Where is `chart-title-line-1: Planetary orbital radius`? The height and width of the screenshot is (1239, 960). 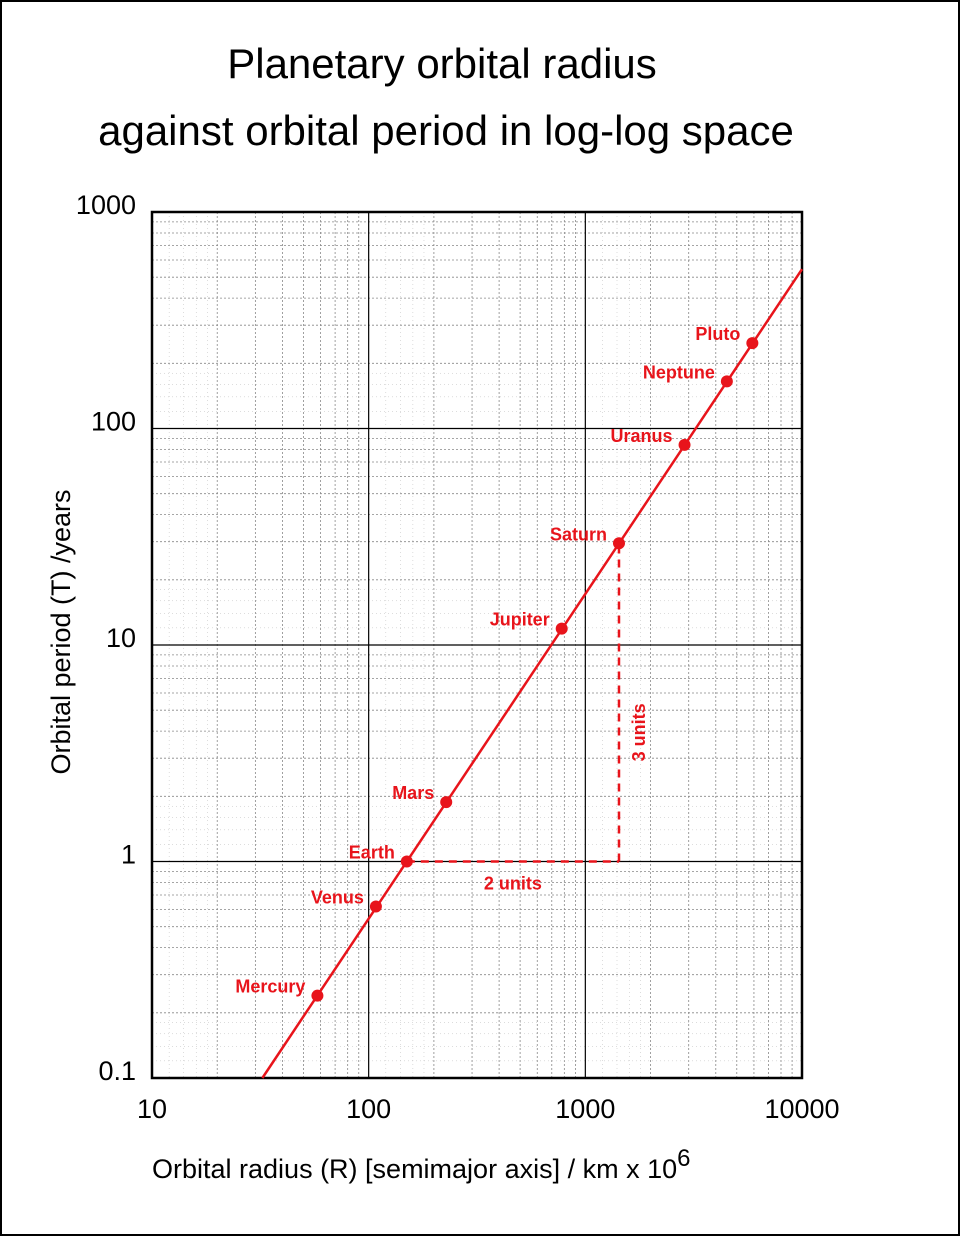
chart-title-line-1: Planetary orbital radius is located at coordinates (442, 63).